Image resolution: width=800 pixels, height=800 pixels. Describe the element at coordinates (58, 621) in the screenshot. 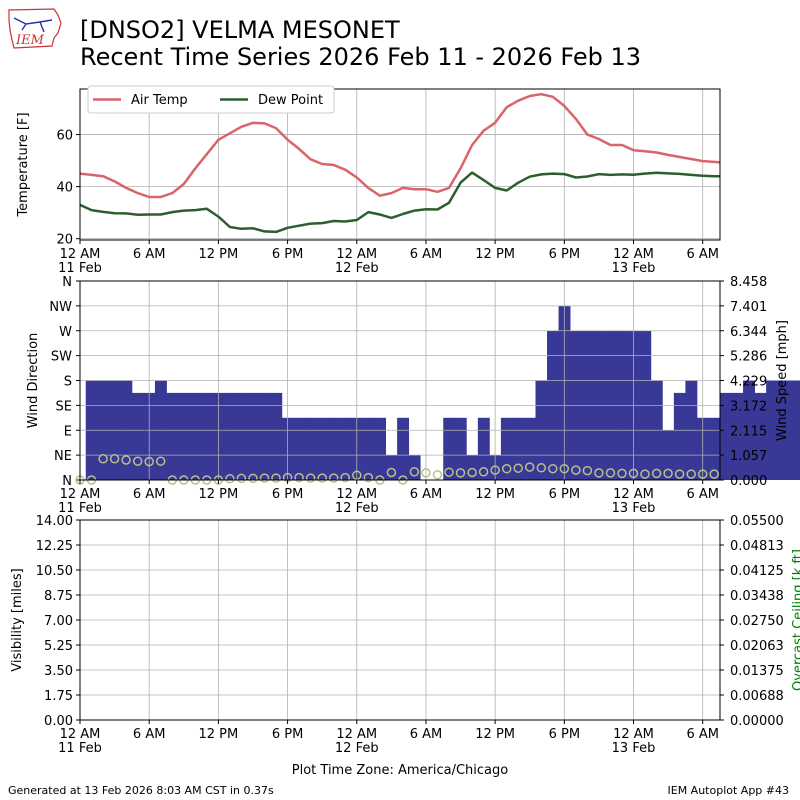

I see `vis-y-tick-label: 7.00` at that location.